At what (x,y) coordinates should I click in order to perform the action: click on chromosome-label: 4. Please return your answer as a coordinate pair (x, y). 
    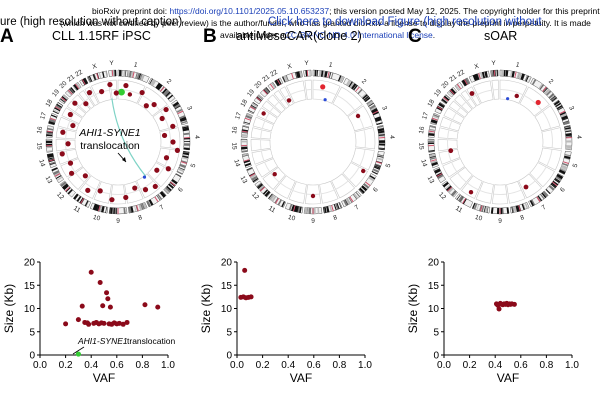
    Looking at the image, I should click on (578, 137).